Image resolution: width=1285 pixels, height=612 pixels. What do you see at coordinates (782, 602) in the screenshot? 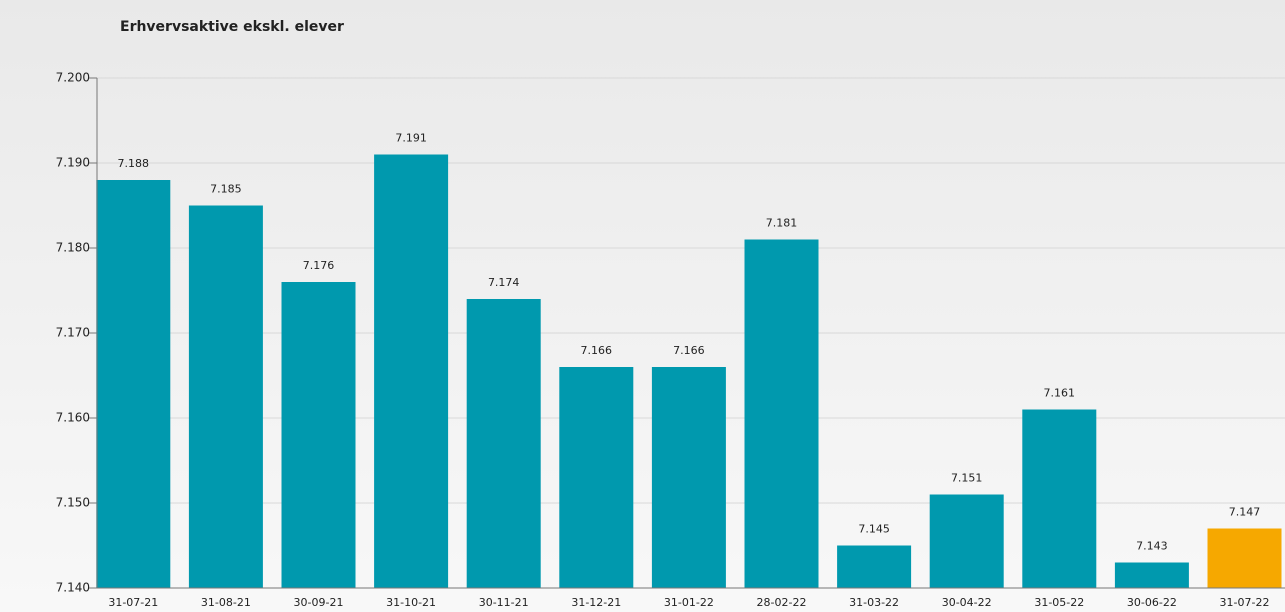
I see `x-tick-label: 28-02-22` at bounding box center [782, 602].